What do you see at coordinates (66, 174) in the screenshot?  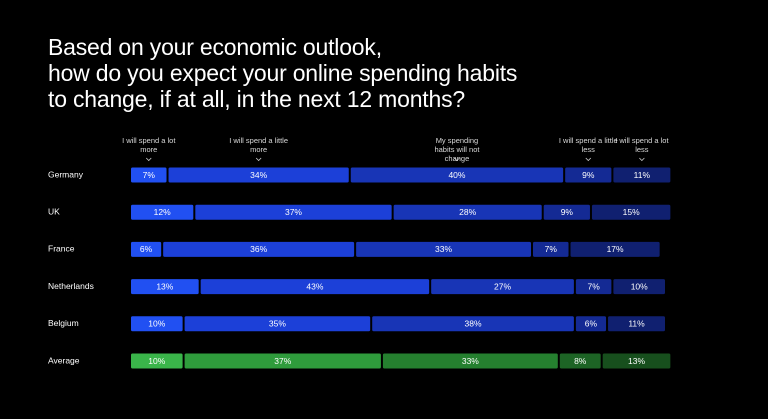 I see `row-label: Germany` at bounding box center [66, 174].